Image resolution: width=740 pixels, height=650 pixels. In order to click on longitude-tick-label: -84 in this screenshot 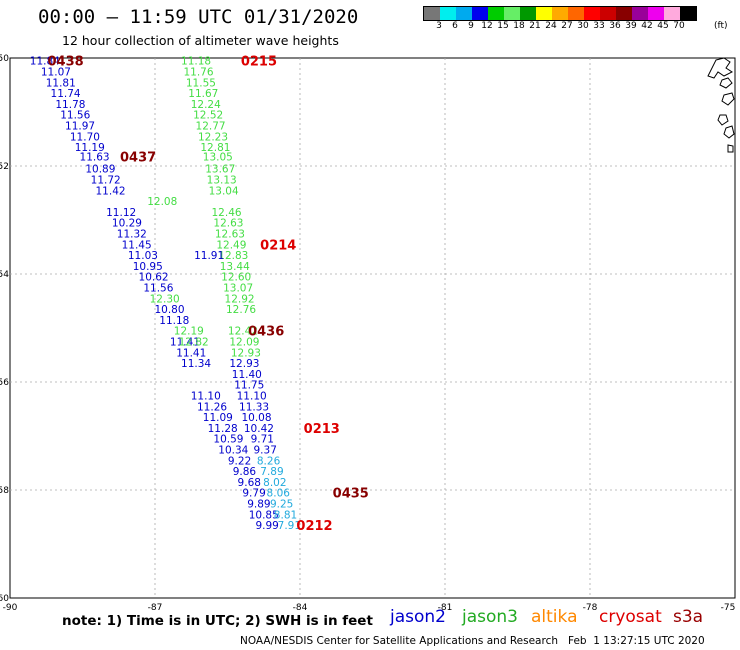, I will do `click(300, 608)`.